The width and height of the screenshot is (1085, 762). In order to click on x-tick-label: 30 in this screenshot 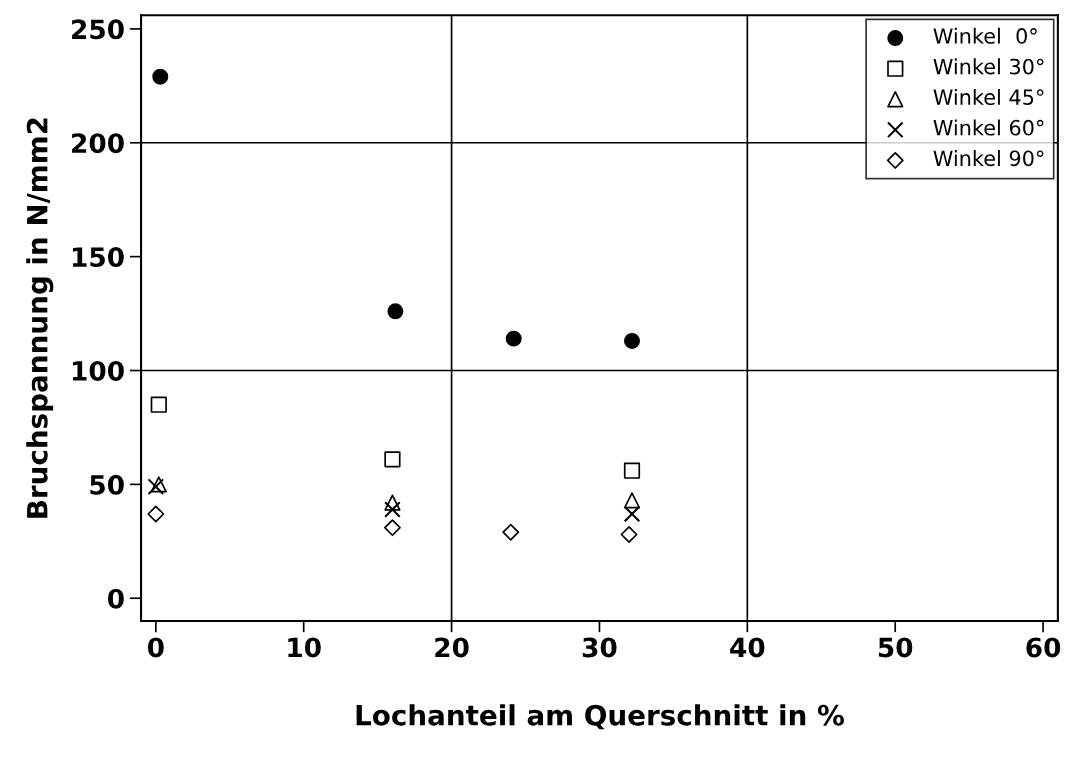, I will do `click(599, 647)`.